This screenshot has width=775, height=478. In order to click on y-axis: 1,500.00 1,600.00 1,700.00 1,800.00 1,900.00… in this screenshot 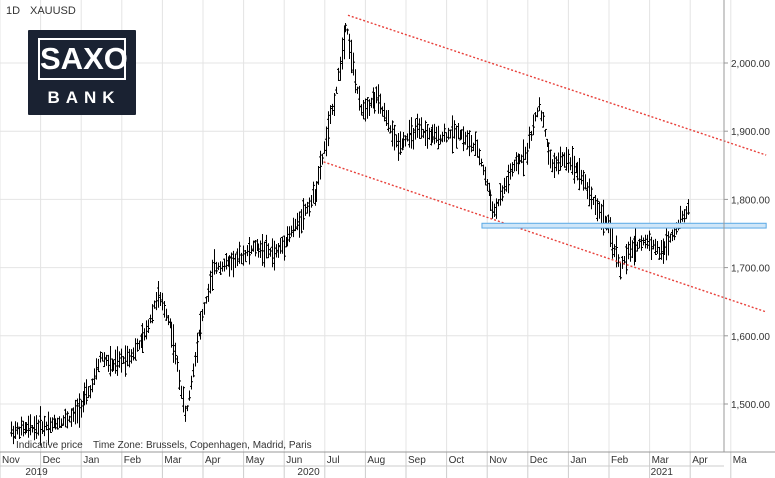, I will do `click(746, 226)`.